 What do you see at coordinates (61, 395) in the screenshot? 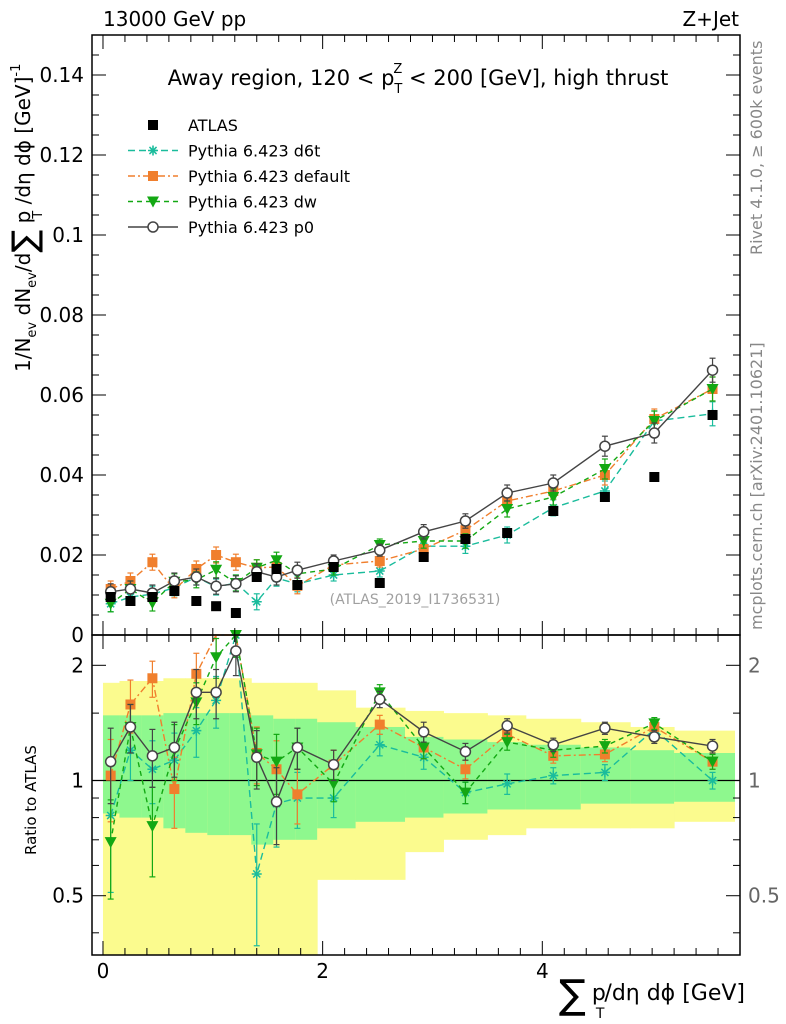
I see `y-tick-label: 0.06` at bounding box center [61, 395].